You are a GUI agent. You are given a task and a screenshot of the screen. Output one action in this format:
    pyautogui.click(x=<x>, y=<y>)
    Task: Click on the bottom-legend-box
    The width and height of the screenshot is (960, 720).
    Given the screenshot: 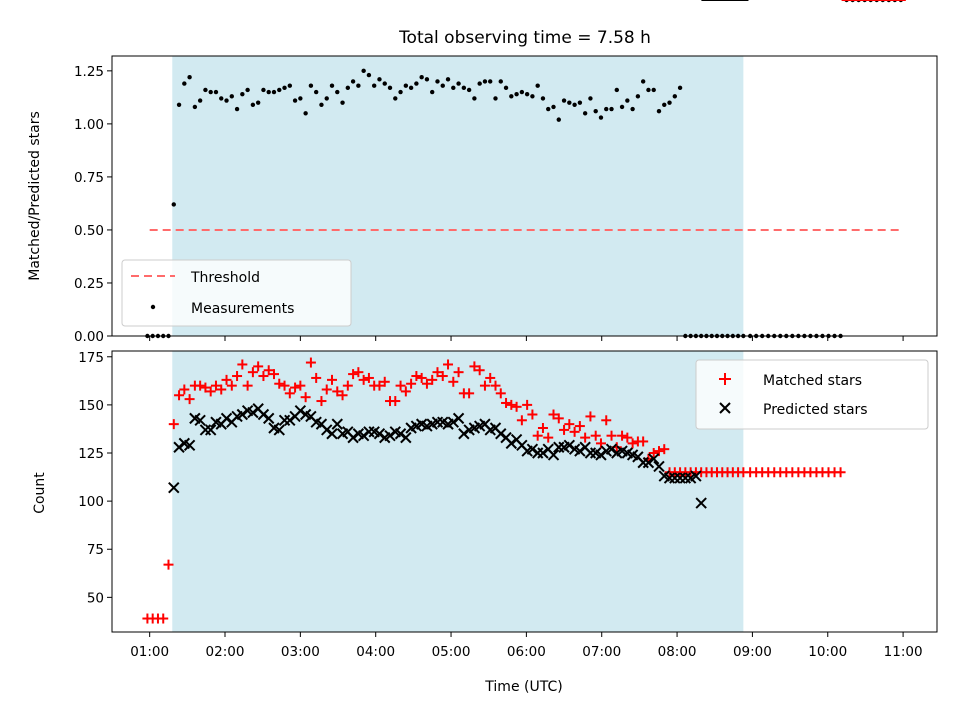 What is the action you would take?
    pyautogui.click(x=812, y=394)
    